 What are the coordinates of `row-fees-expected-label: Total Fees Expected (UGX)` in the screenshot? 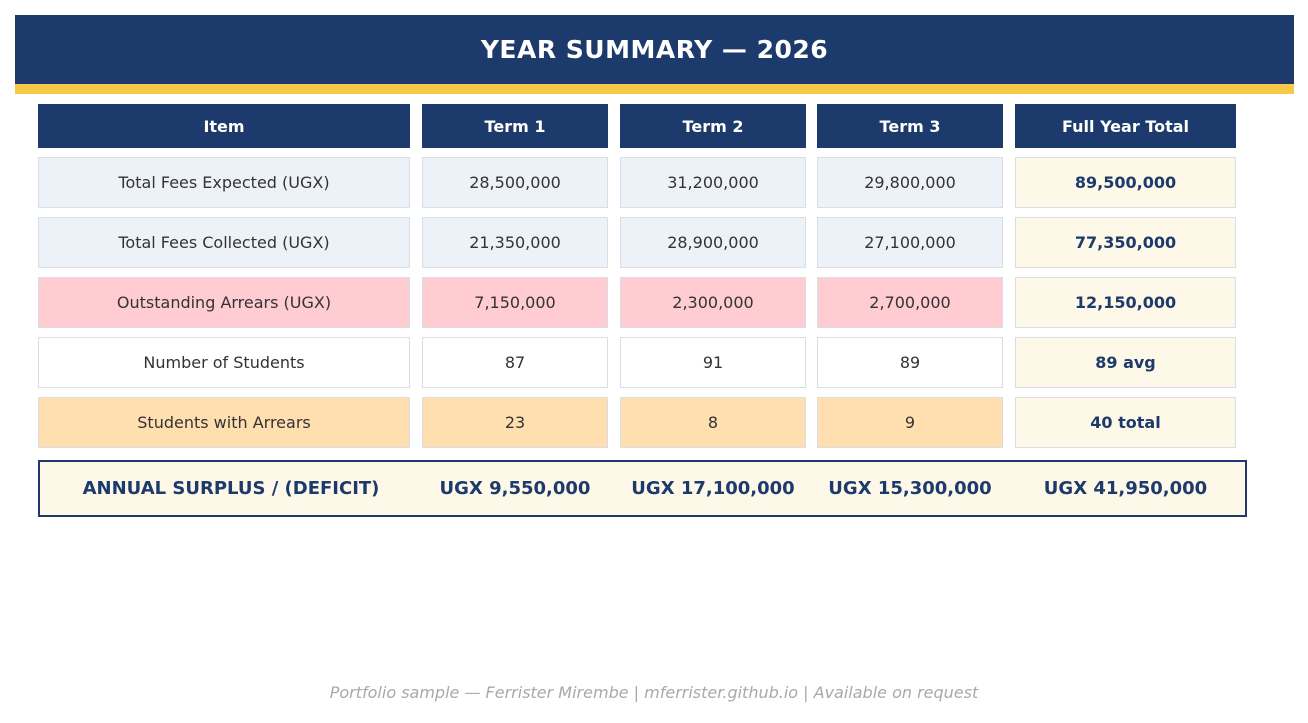 It's located at (224, 182).